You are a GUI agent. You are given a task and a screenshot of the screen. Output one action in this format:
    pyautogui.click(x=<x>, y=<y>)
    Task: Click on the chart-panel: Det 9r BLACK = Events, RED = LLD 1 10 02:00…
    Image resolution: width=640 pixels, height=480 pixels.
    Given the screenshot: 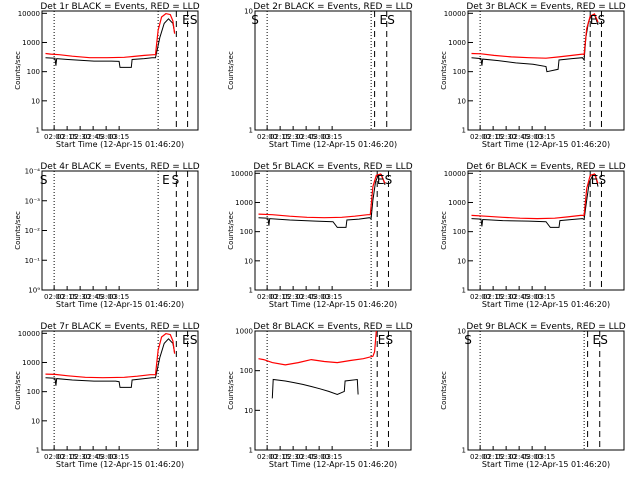 What is the action you would take?
    pyautogui.click(x=533, y=395)
    